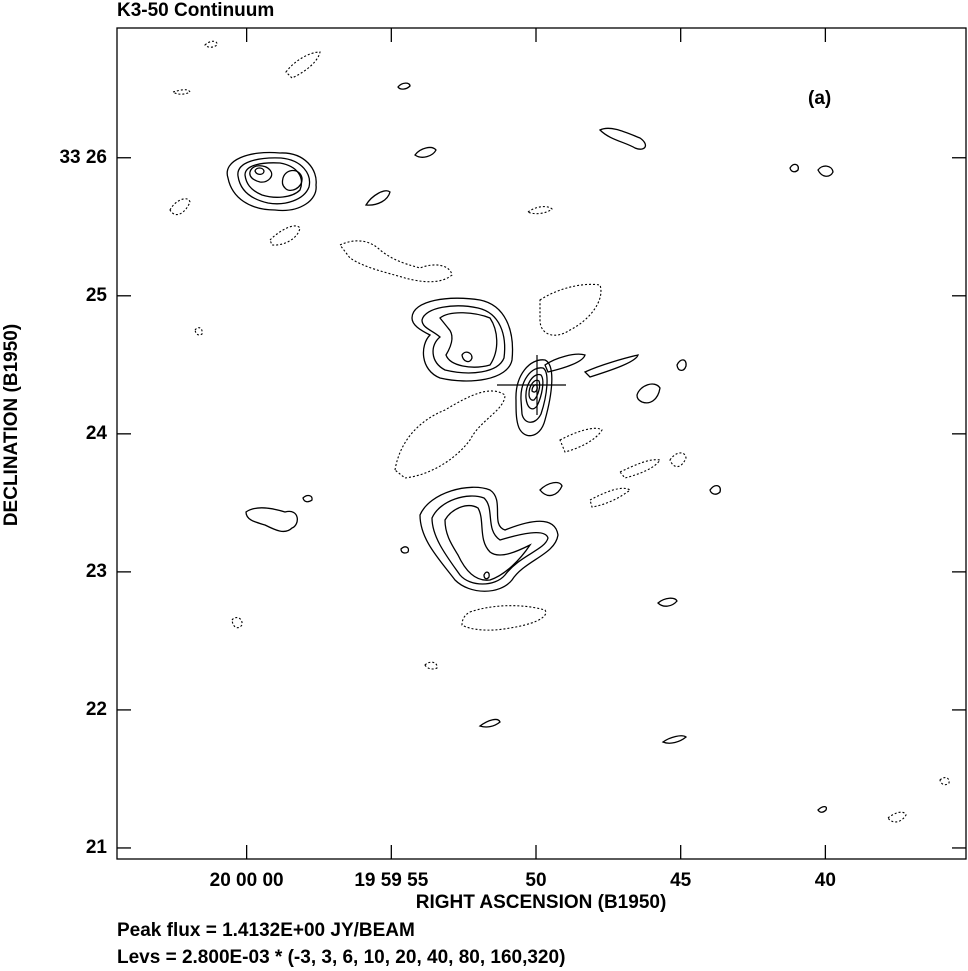  What do you see at coordinates (97, 433) in the screenshot?
I see `y-tick-label: 24` at bounding box center [97, 433].